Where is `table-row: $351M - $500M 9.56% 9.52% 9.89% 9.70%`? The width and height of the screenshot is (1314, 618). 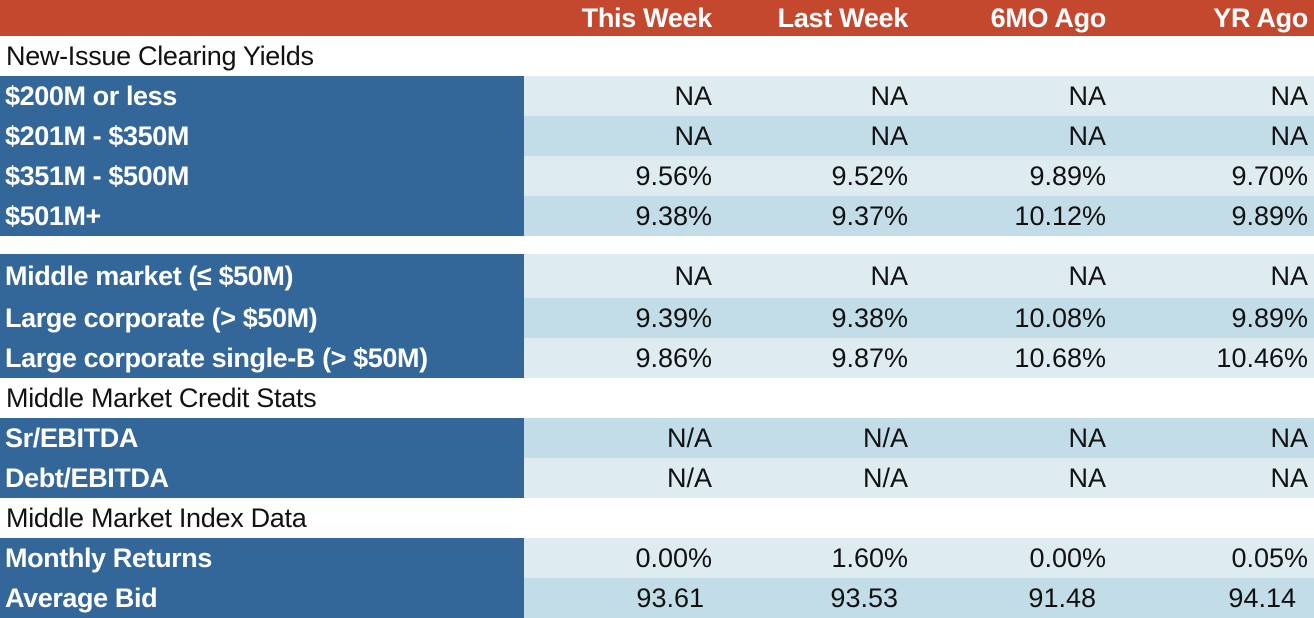 table-row: $351M - $500M 9.56% 9.52% 9.89% 9.70% is located at coordinates (657, 176).